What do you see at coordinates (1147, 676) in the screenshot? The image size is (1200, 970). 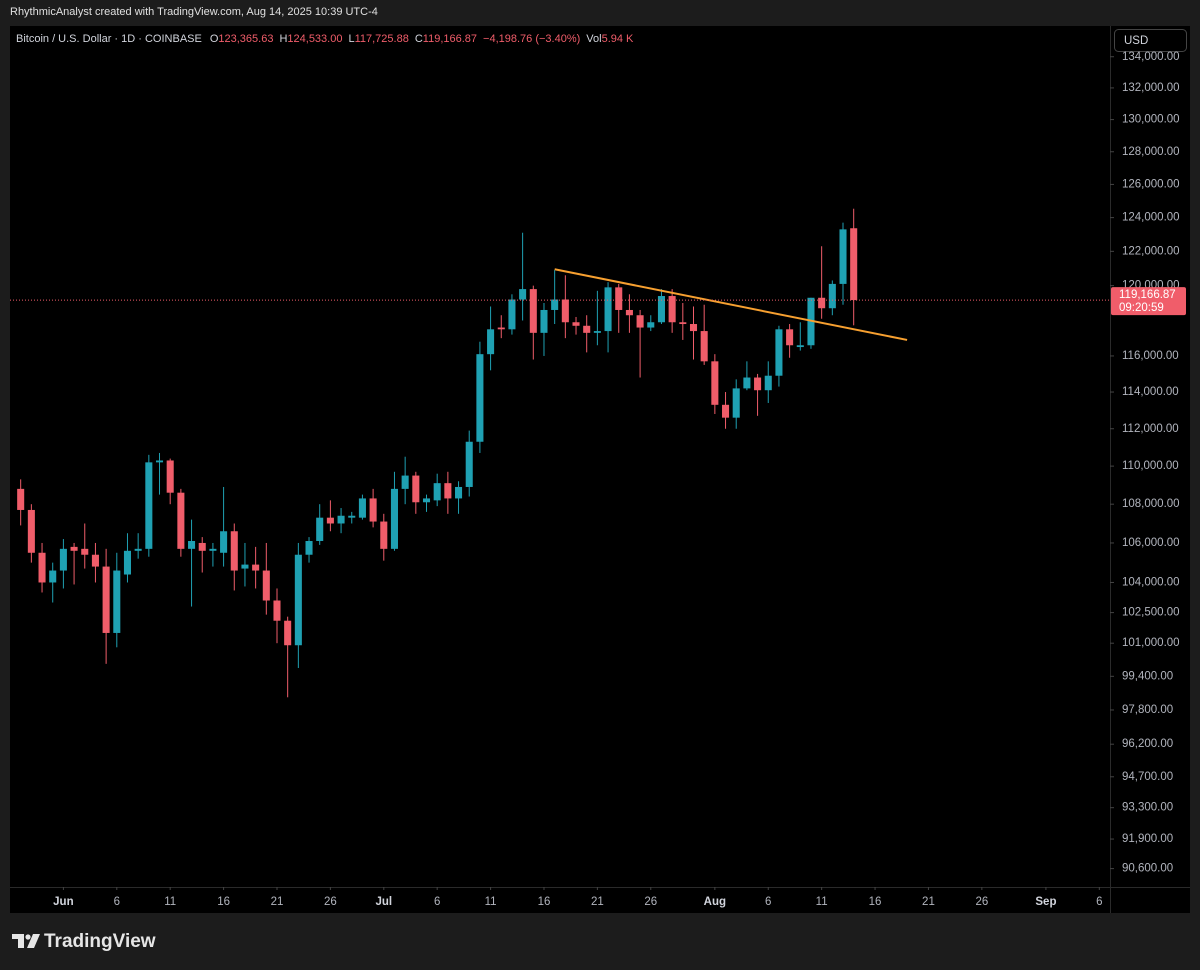 I see `y-tick-label: 99,400.00` at bounding box center [1147, 676].